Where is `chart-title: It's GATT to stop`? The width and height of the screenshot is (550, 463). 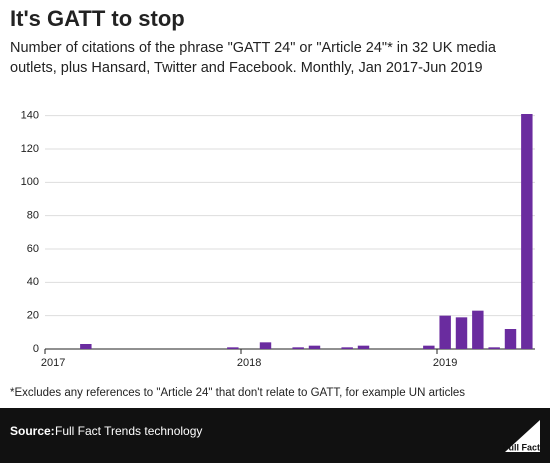
chart-title: It's GATT to stop is located at coordinates (97, 18).